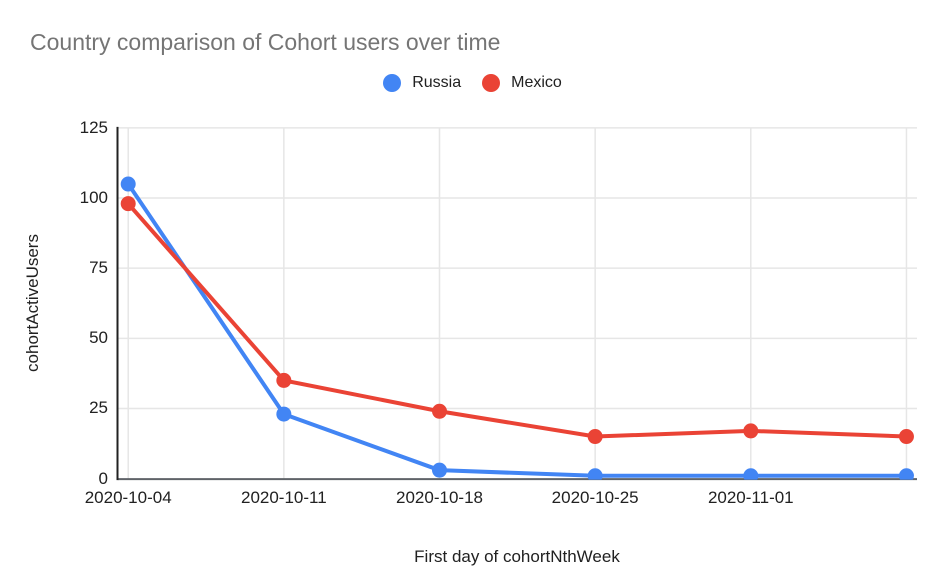 The image size is (945, 584). I want to click on y-tick-label: 0, so click(103, 478).